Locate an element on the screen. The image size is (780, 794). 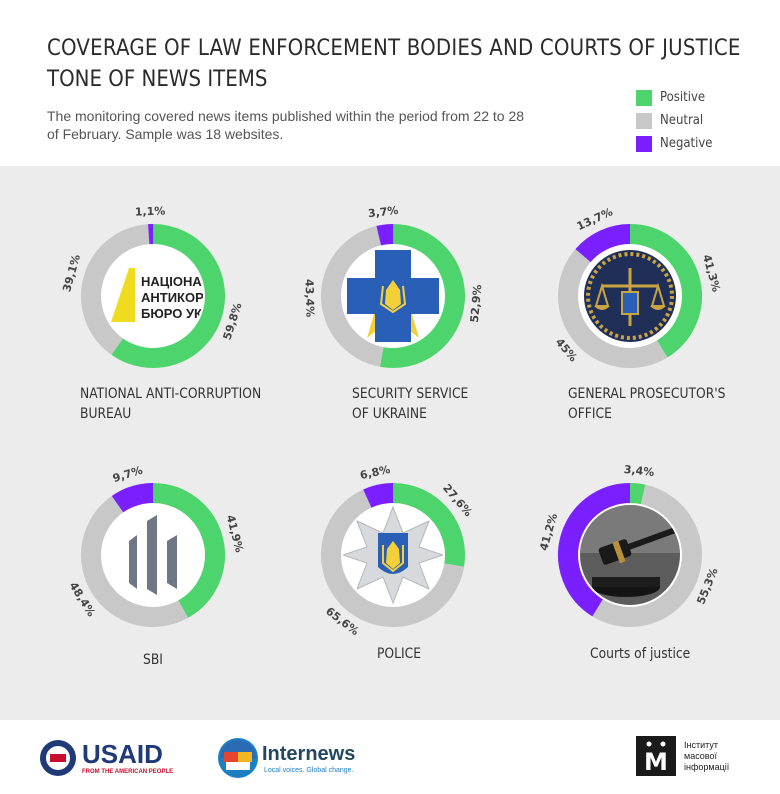
chart-label-5: Courts of justice is located at coordinates (640, 654).